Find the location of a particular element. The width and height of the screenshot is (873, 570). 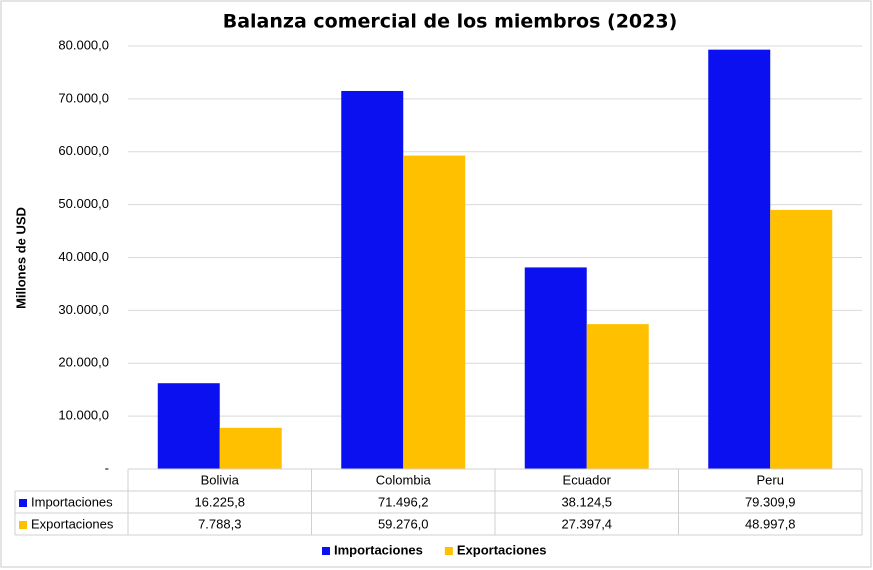

y-axis-label: Millones de USD is located at coordinates (20, 258).